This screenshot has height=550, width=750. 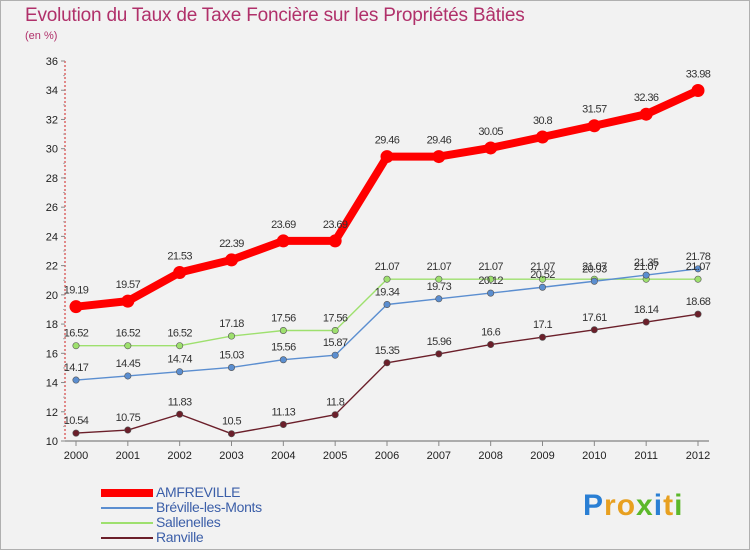 I want to click on x-tick-label: 2001, so click(x=128, y=456).